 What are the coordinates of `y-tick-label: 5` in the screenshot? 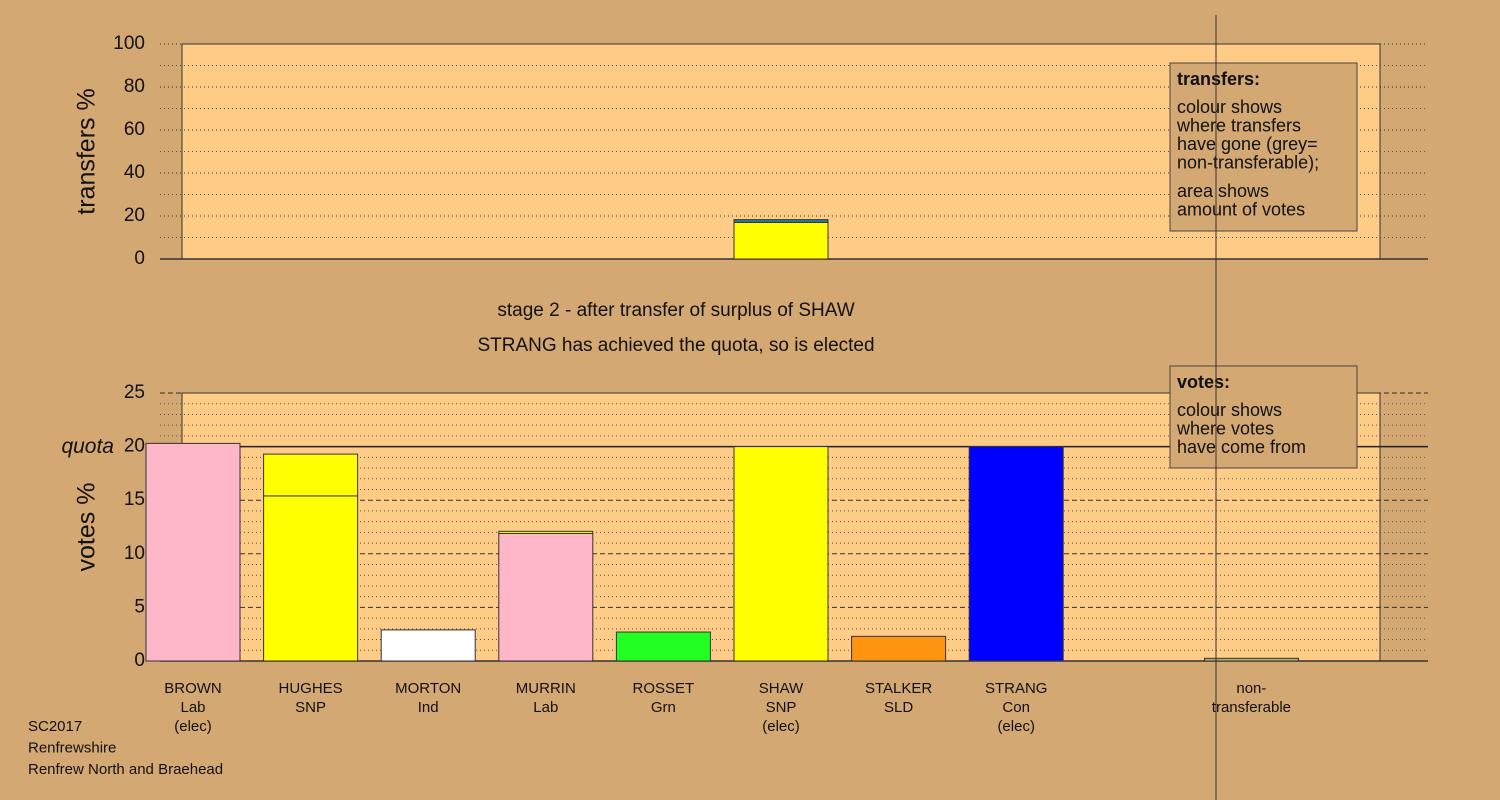 It's located at (139, 606).